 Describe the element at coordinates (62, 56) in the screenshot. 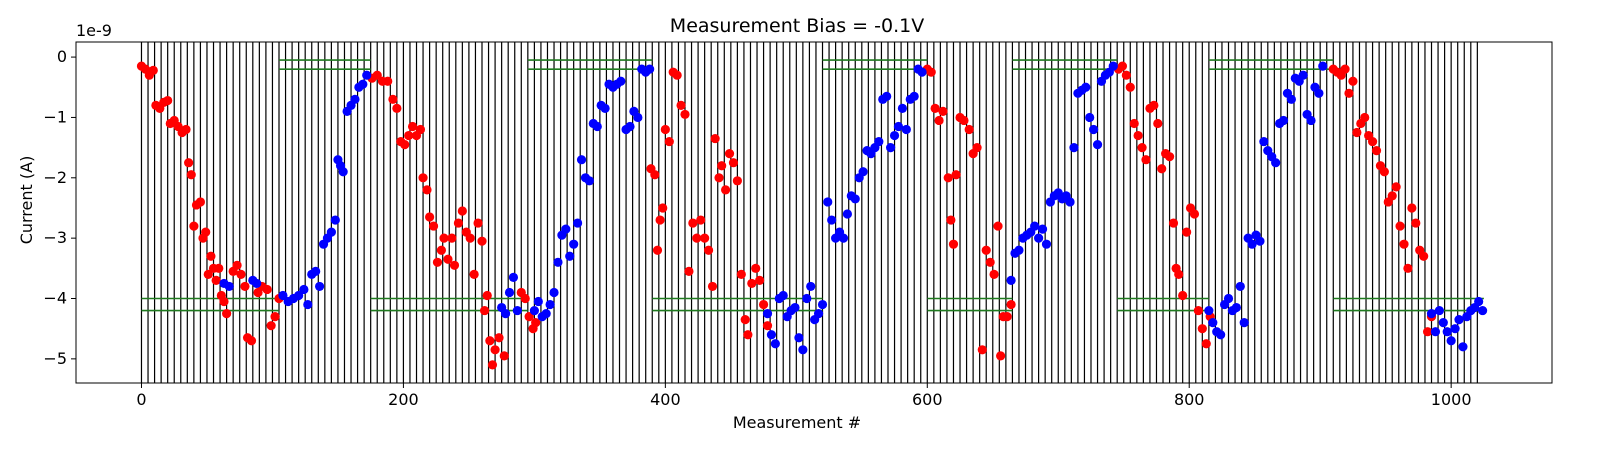

I see `y-tick-label: 0` at that location.